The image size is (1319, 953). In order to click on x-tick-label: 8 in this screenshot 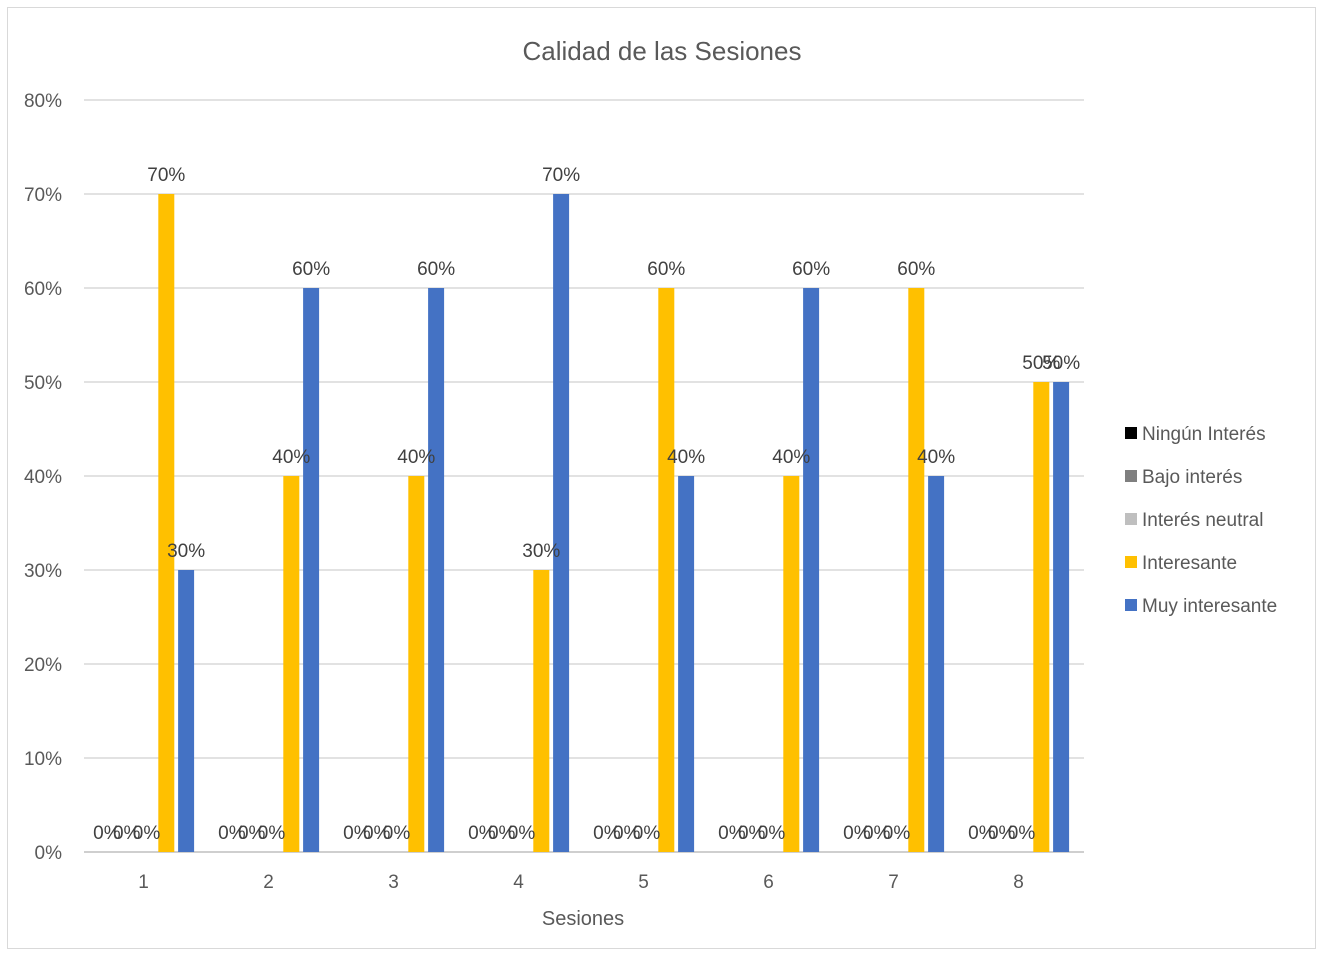, I will do `click(1018, 882)`.